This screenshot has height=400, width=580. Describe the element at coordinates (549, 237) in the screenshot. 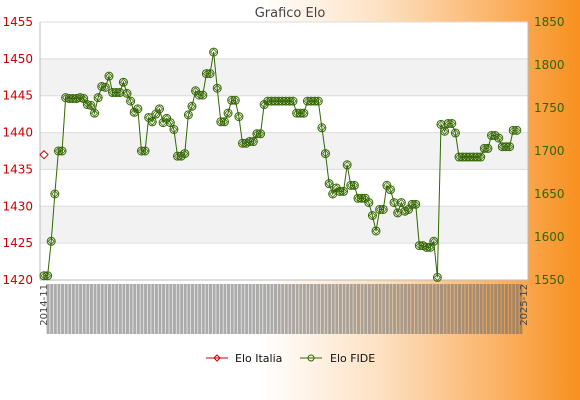

I see `right-tick-label: 1600` at that location.